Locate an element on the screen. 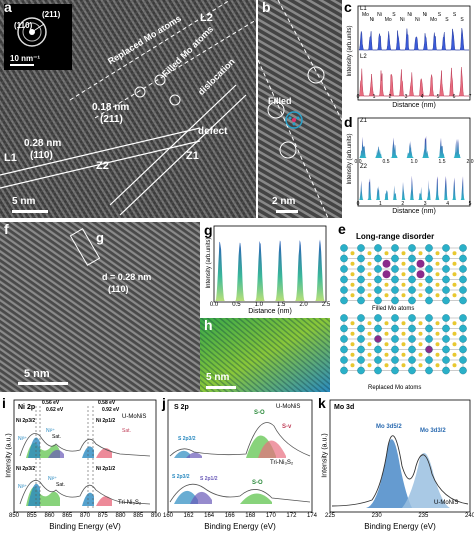 This screenshot has width=474, height=538. j-s2p12-bottom: S 2p1/2 is located at coordinates (209, 479).